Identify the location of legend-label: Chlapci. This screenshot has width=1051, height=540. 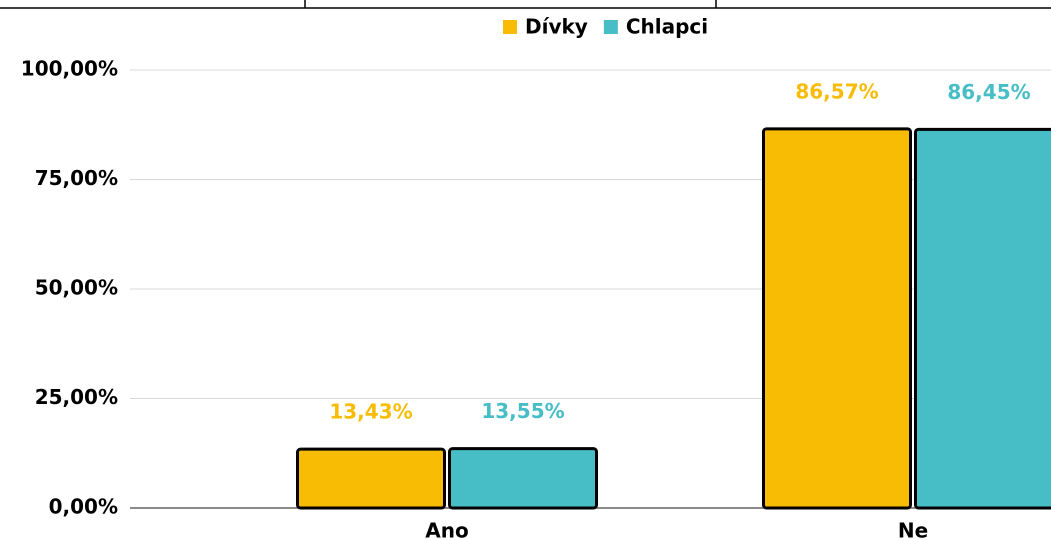
(667, 27).